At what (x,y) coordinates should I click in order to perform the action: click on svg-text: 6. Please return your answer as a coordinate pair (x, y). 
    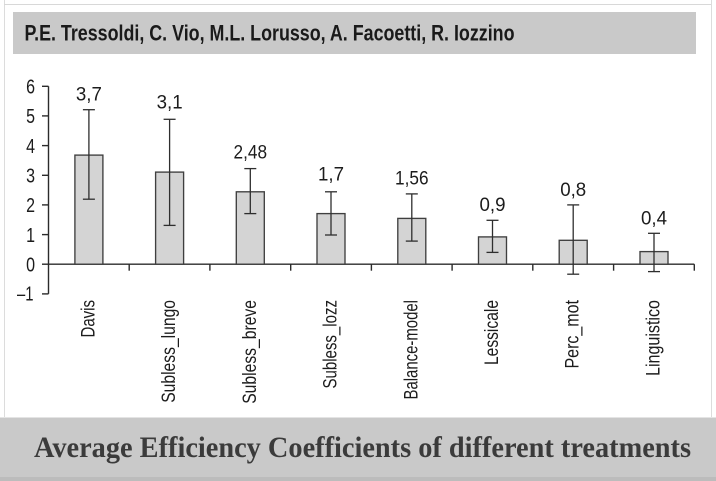
    Looking at the image, I should click on (30, 88).